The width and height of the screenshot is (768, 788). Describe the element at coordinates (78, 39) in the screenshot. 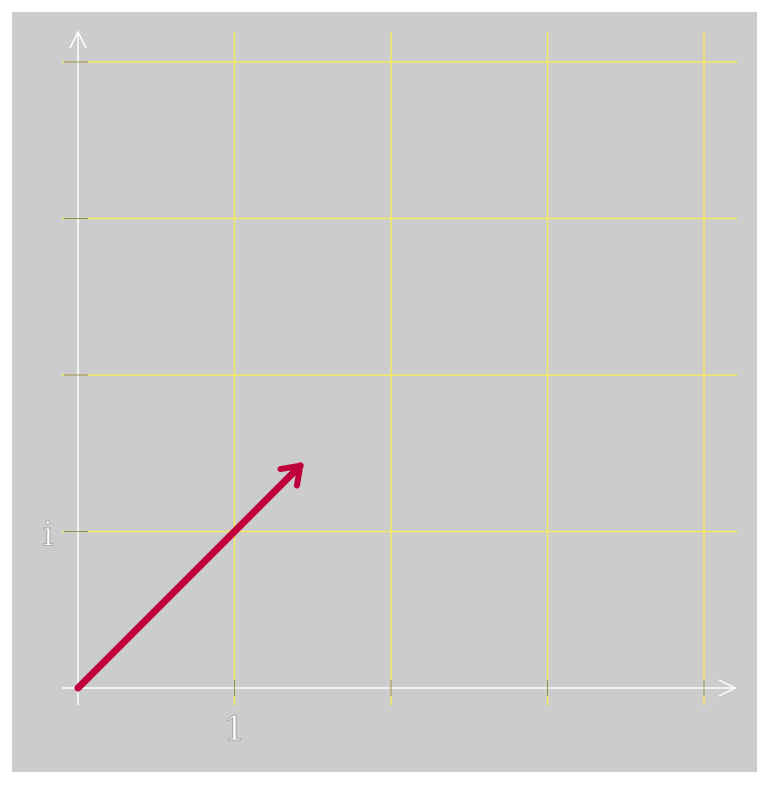

I see `y-axis-arrowhead` at that location.